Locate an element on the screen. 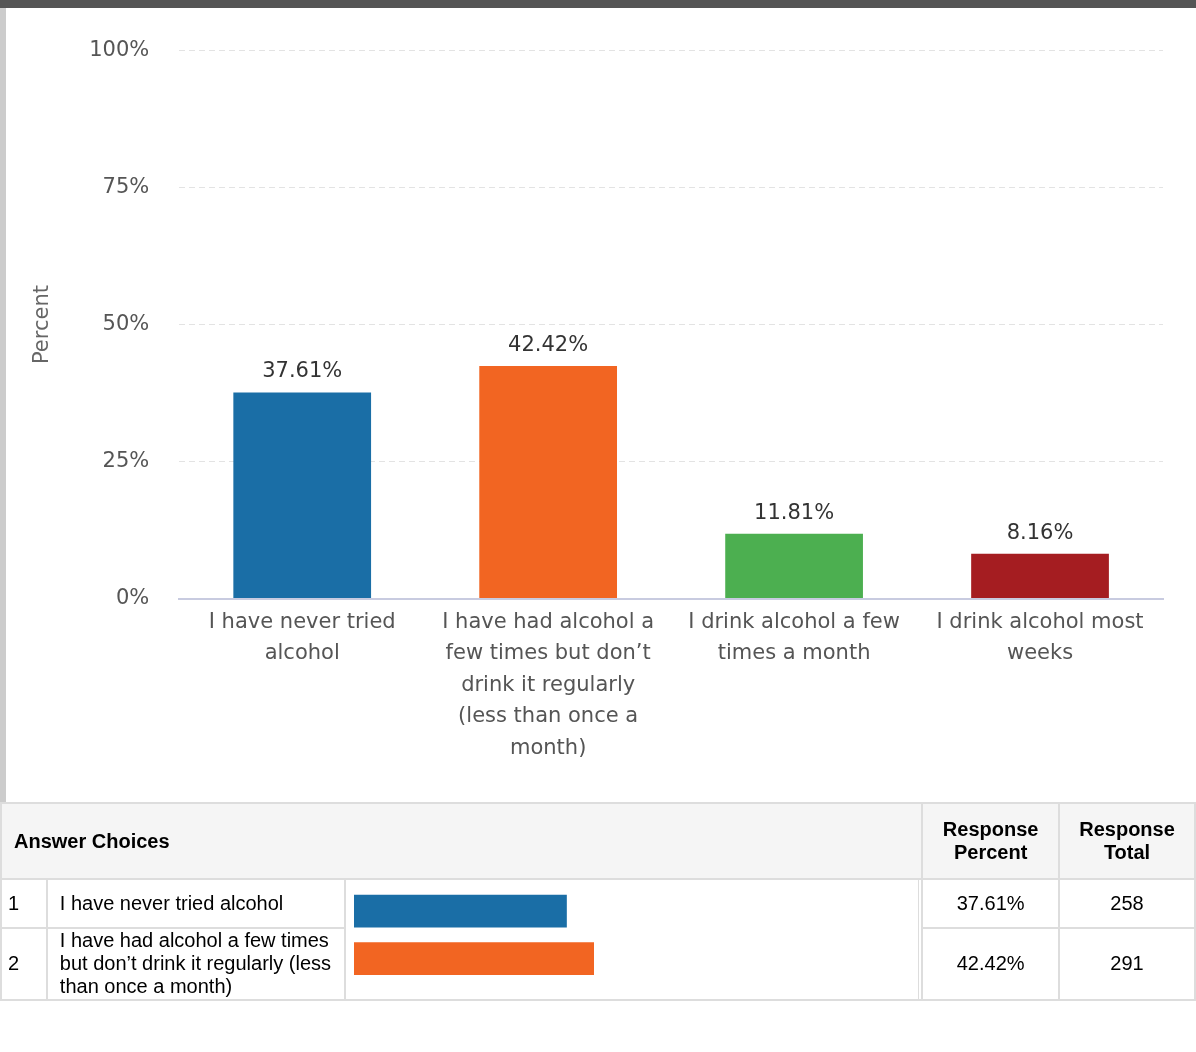 This screenshot has width=1196, height=1052. text: 258 is located at coordinates (1127, 903).